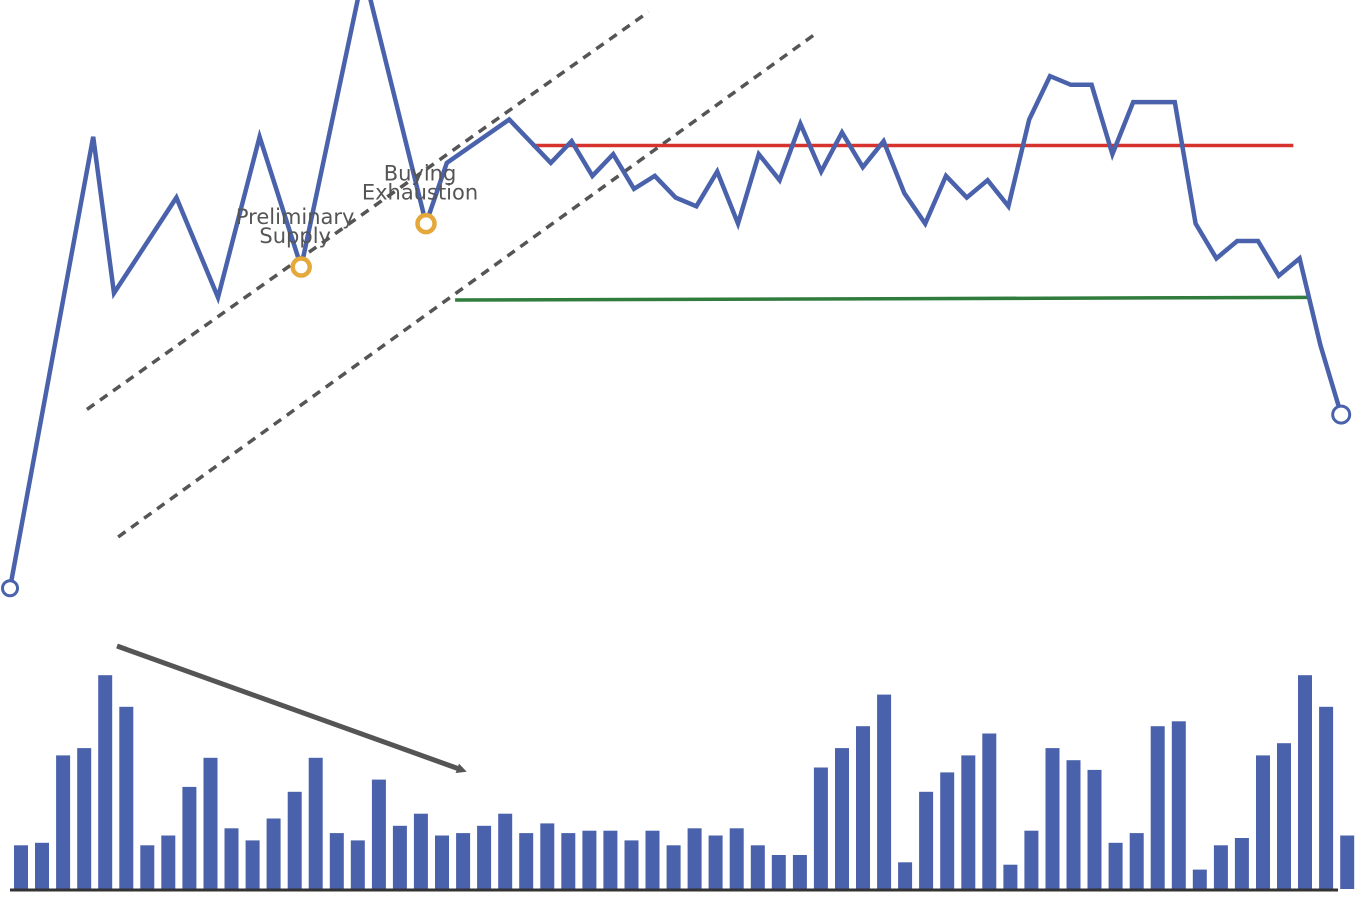 This screenshot has height=913, width=1361. What do you see at coordinates (10, 588) in the screenshot?
I see `start-marker` at bounding box center [10, 588].